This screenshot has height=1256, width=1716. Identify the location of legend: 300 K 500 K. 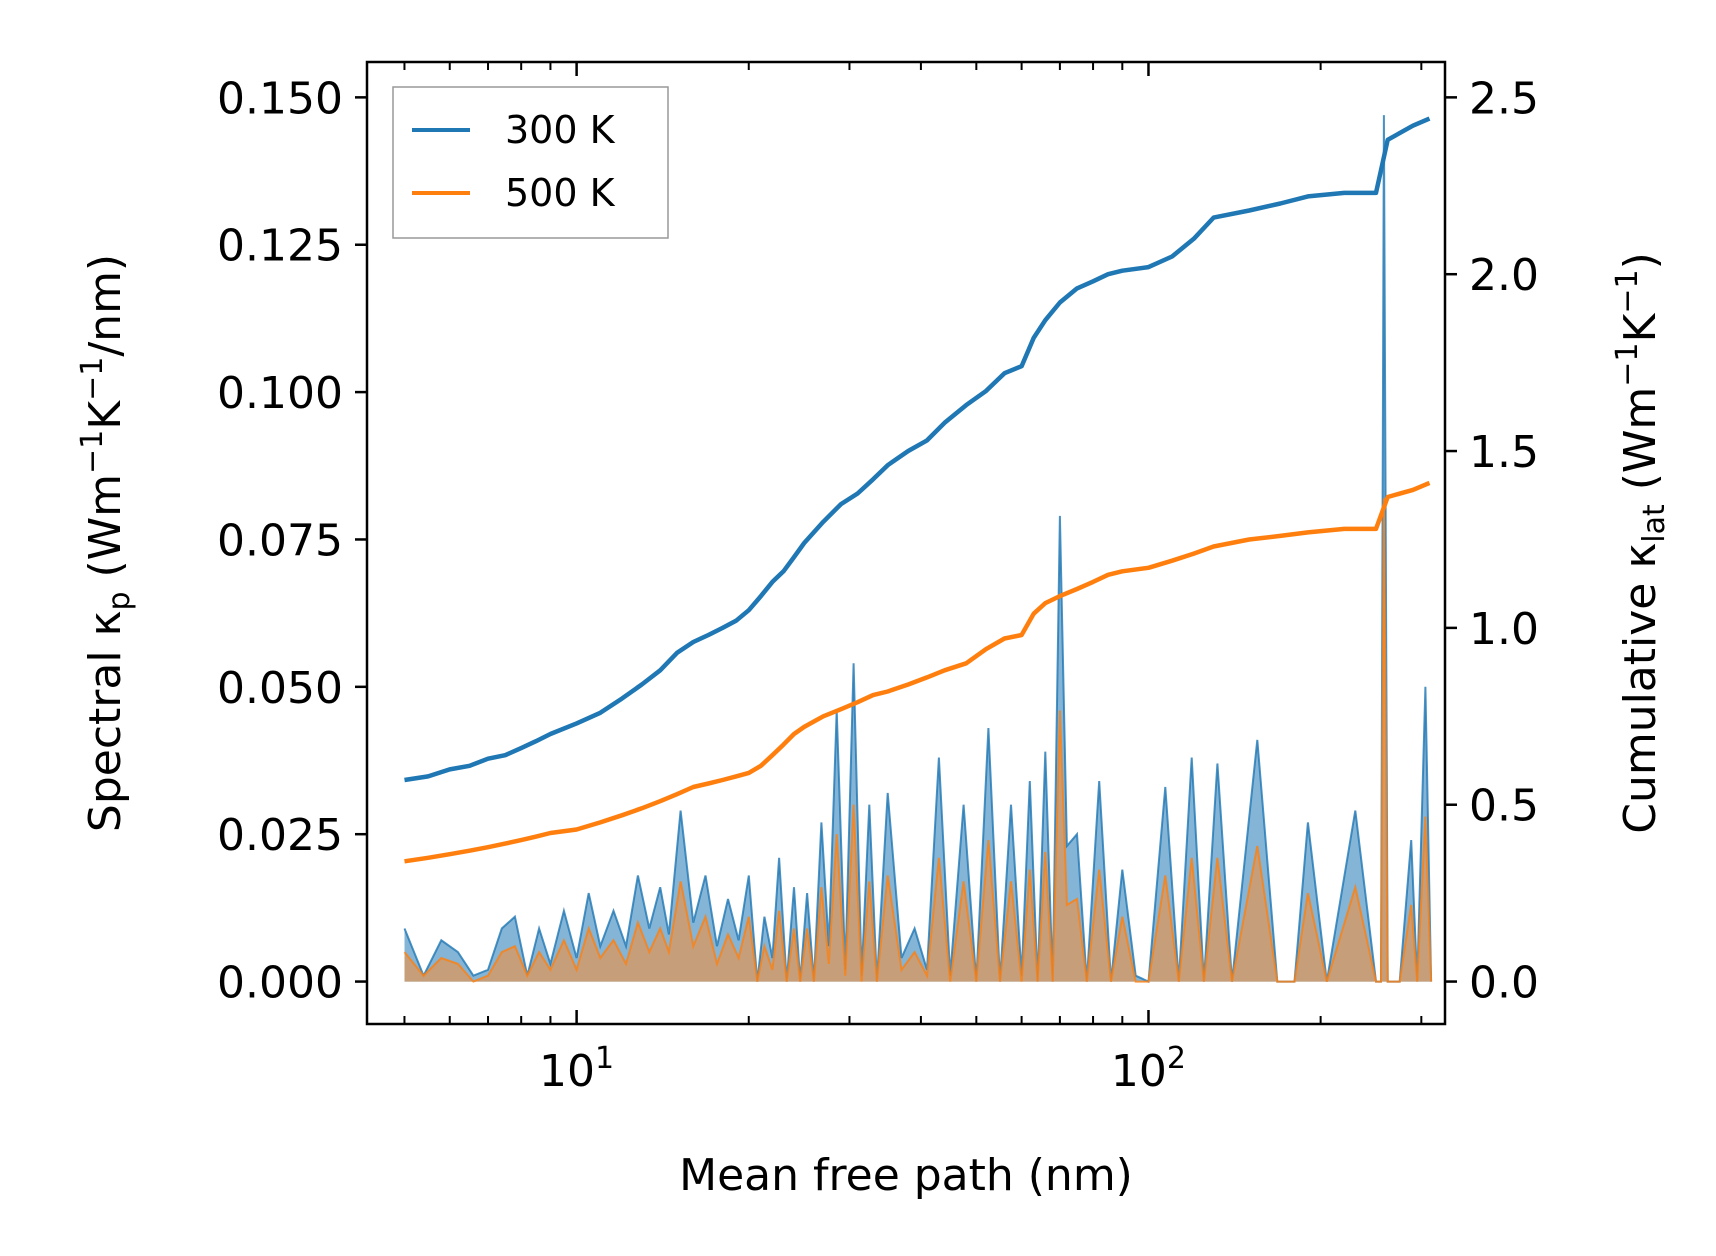
(530, 162).